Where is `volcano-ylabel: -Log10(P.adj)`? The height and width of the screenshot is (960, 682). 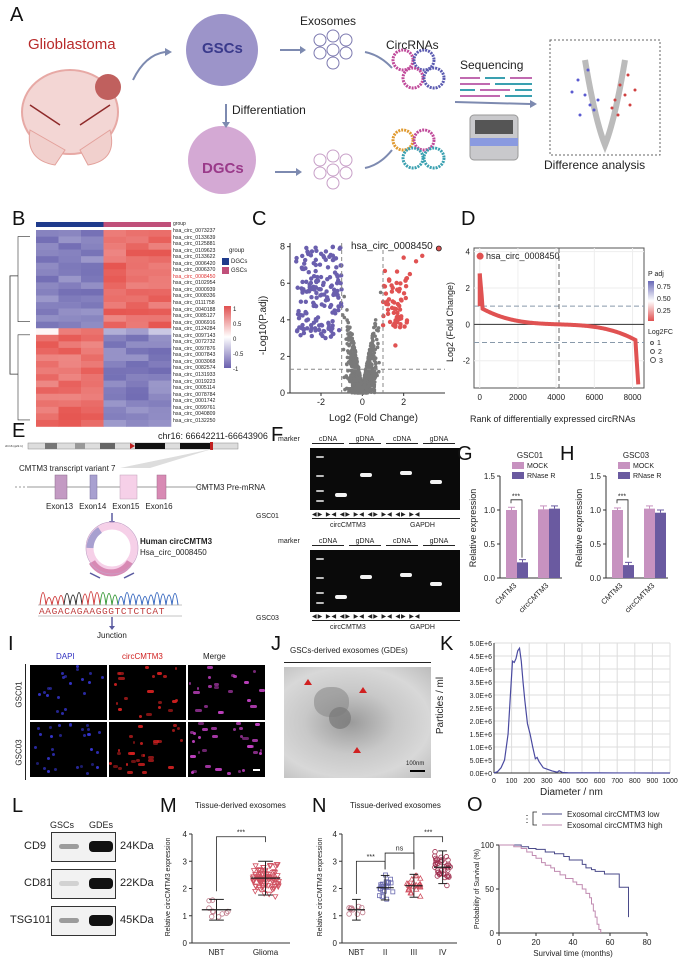 volcano-ylabel: -Log10(P.adj) is located at coordinates (264, 325).